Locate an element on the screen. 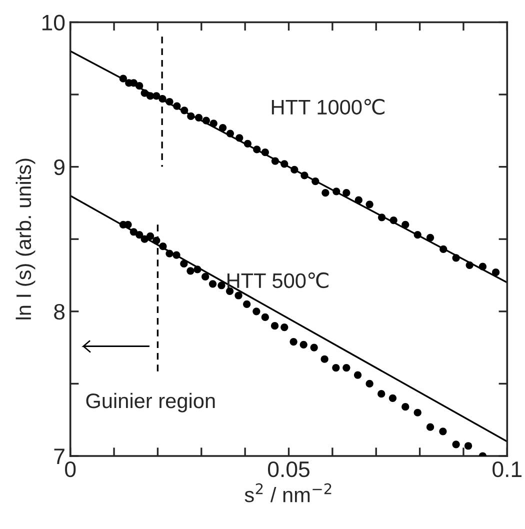 The width and height of the screenshot is (525, 529). x-axis-title: s$^{2}$ / nm$^{−2}$ is located at coordinates (288, 492).